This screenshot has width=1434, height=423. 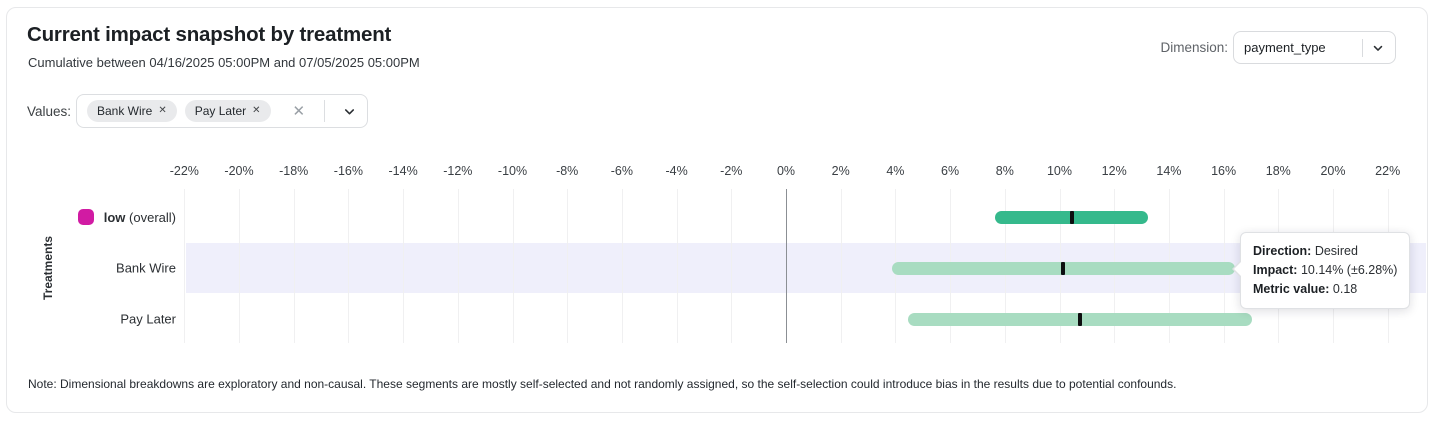 I want to click on chip-label: Pay Later, so click(x=220, y=111).